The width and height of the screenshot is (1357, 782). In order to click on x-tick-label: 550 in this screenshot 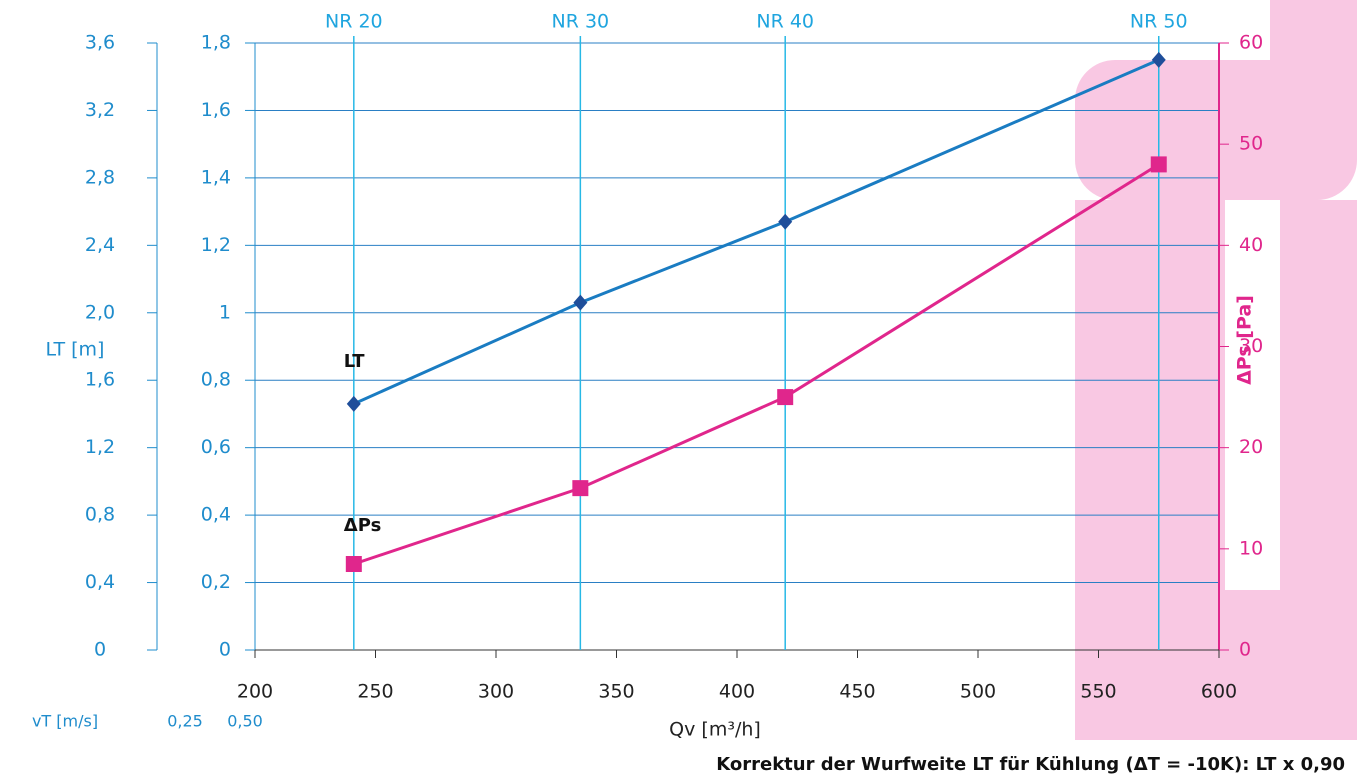, I will do `click(1098, 692)`.